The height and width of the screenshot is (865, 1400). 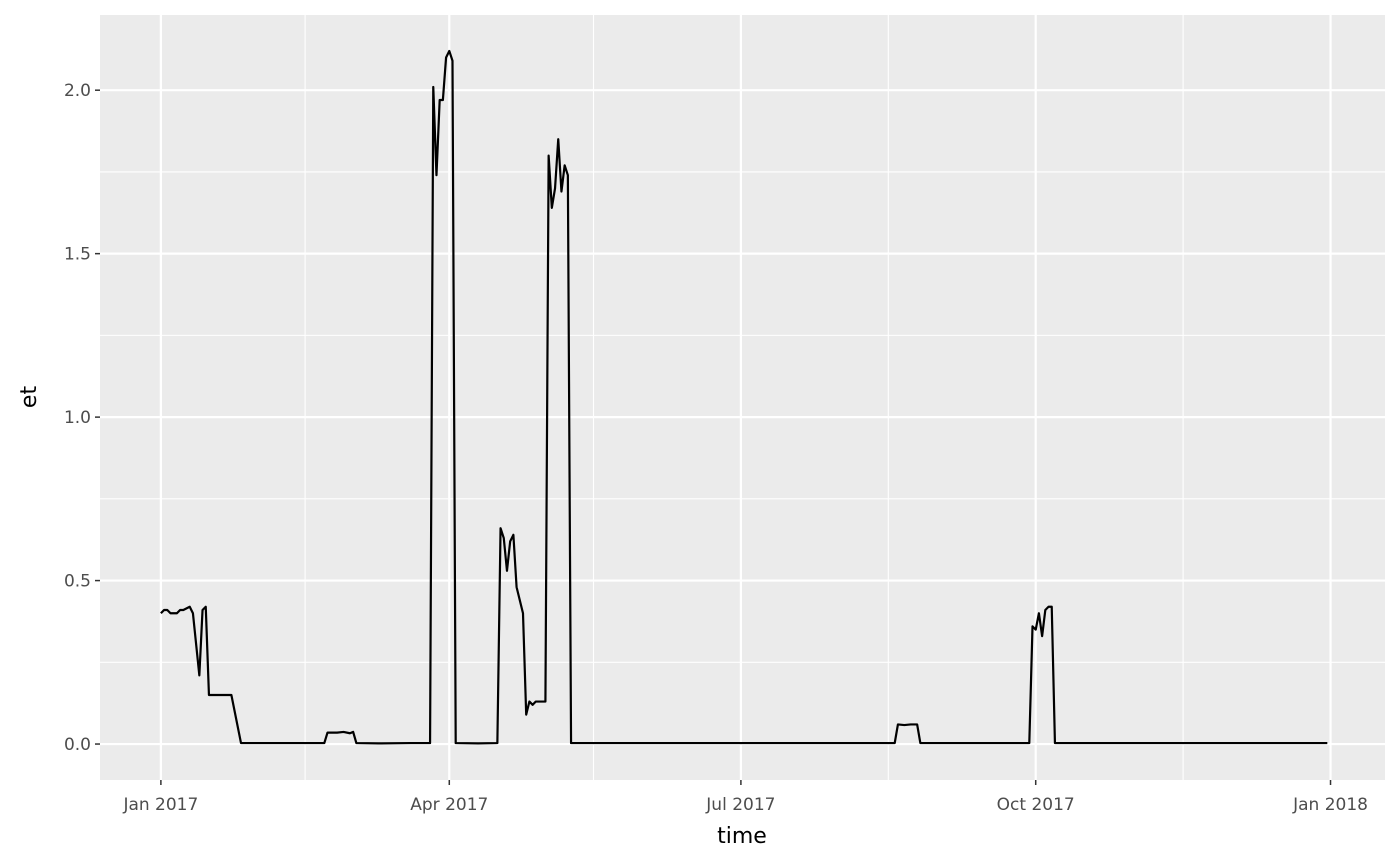 I want to click on x-tick-label: Oct 2017, so click(x=1036, y=805).